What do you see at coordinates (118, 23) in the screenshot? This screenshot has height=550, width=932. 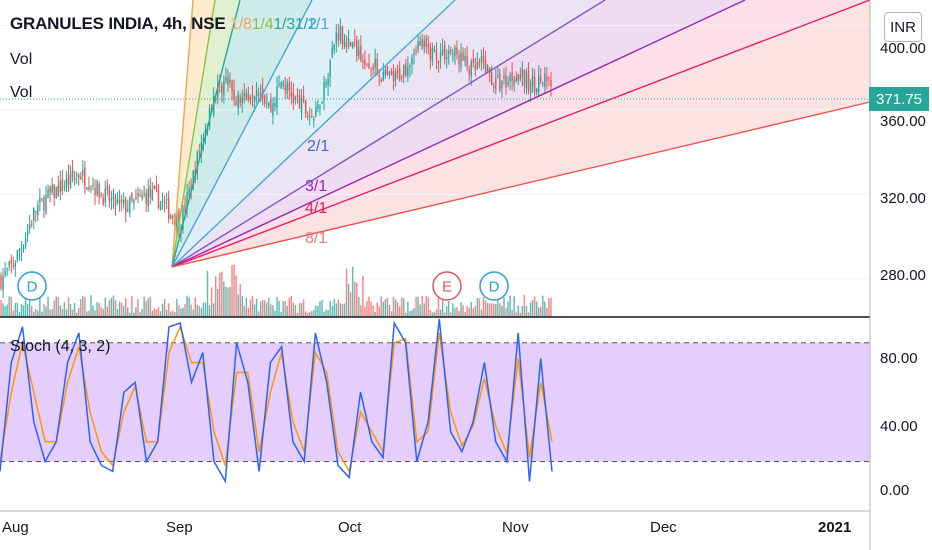 I see `symbol-label: GRANULES INDIA, 4h, NSE` at bounding box center [118, 23].